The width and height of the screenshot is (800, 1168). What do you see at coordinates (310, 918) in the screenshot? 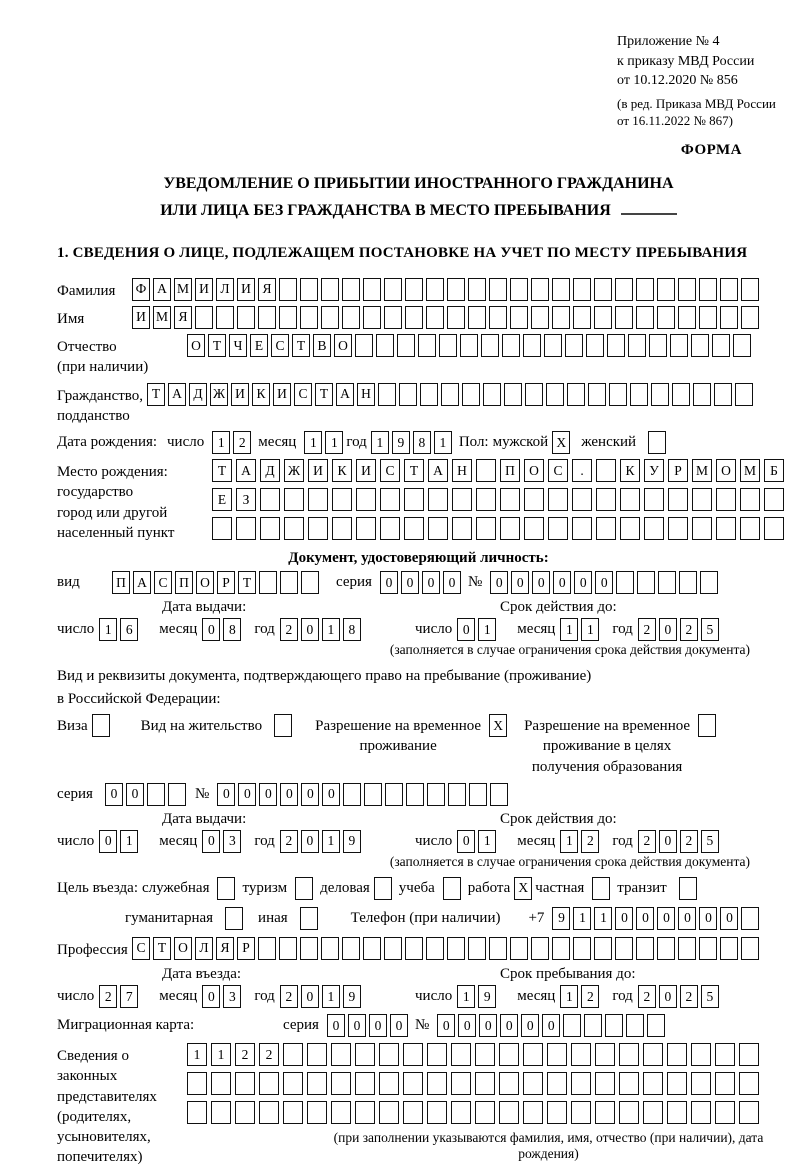
I see `purpose-other-checkbox` at bounding box center [310, 918].